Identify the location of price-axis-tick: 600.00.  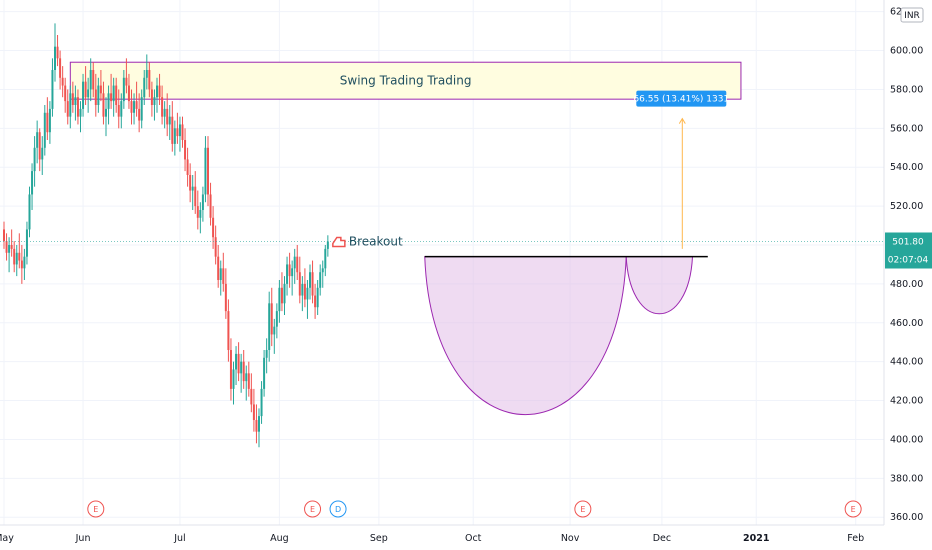
(906, 51).